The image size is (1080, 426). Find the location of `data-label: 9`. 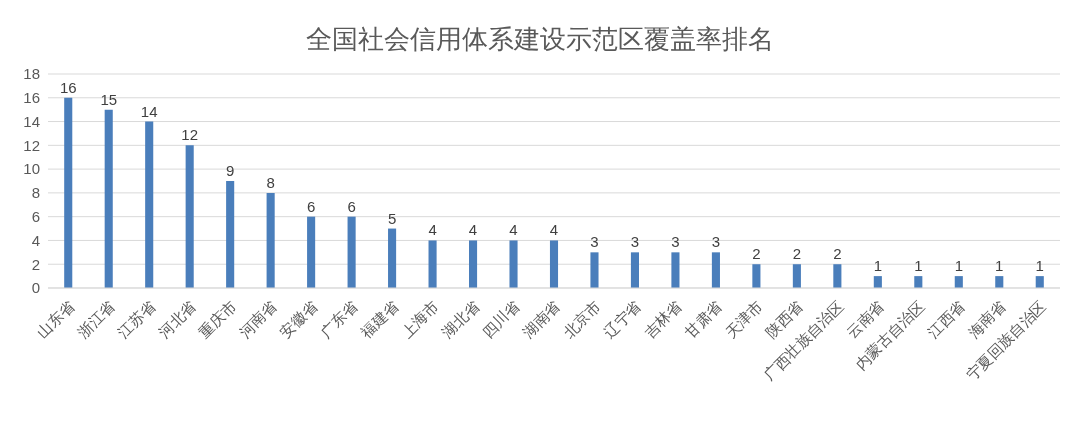

data-label: 9 is located at coordinates (230, 170).